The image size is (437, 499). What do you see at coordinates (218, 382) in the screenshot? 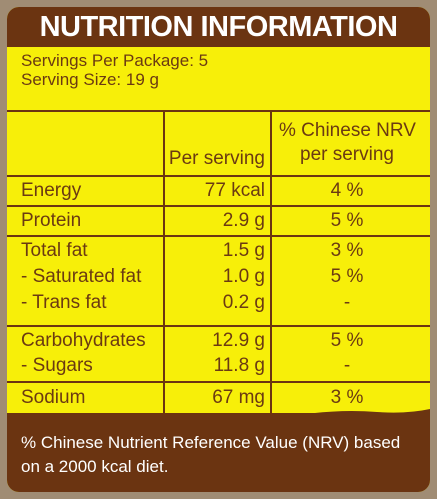
I see `row-rule-carbs` at bounding box center [218, 382].